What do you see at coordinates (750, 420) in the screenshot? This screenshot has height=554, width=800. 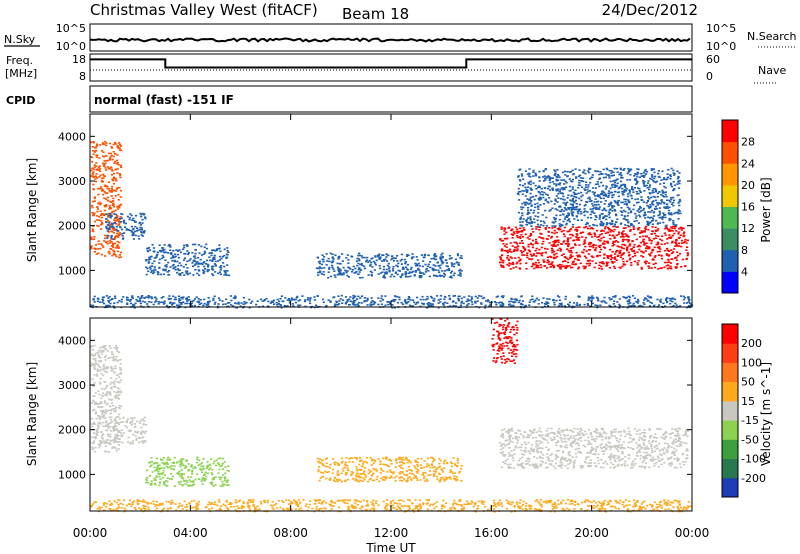 I see `colorbar-tick: -15` at bounding box center [750, 420].